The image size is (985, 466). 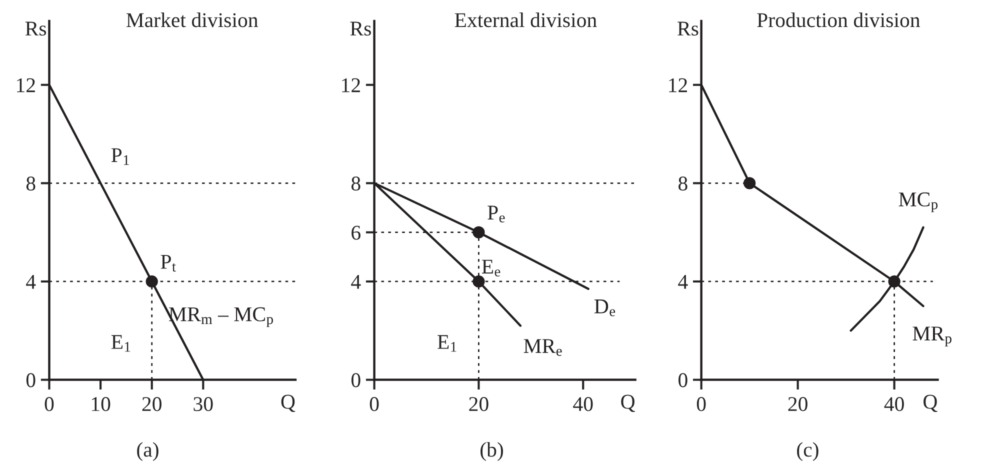 I want to click on x-tick-label: 10, so click(x=101, y=404).